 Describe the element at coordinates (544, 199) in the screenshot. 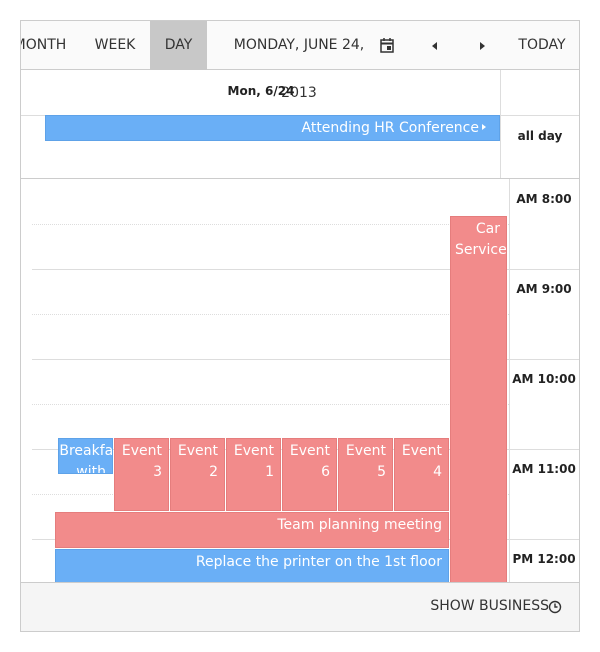

I see `time-label: AM 8:00` at that location.